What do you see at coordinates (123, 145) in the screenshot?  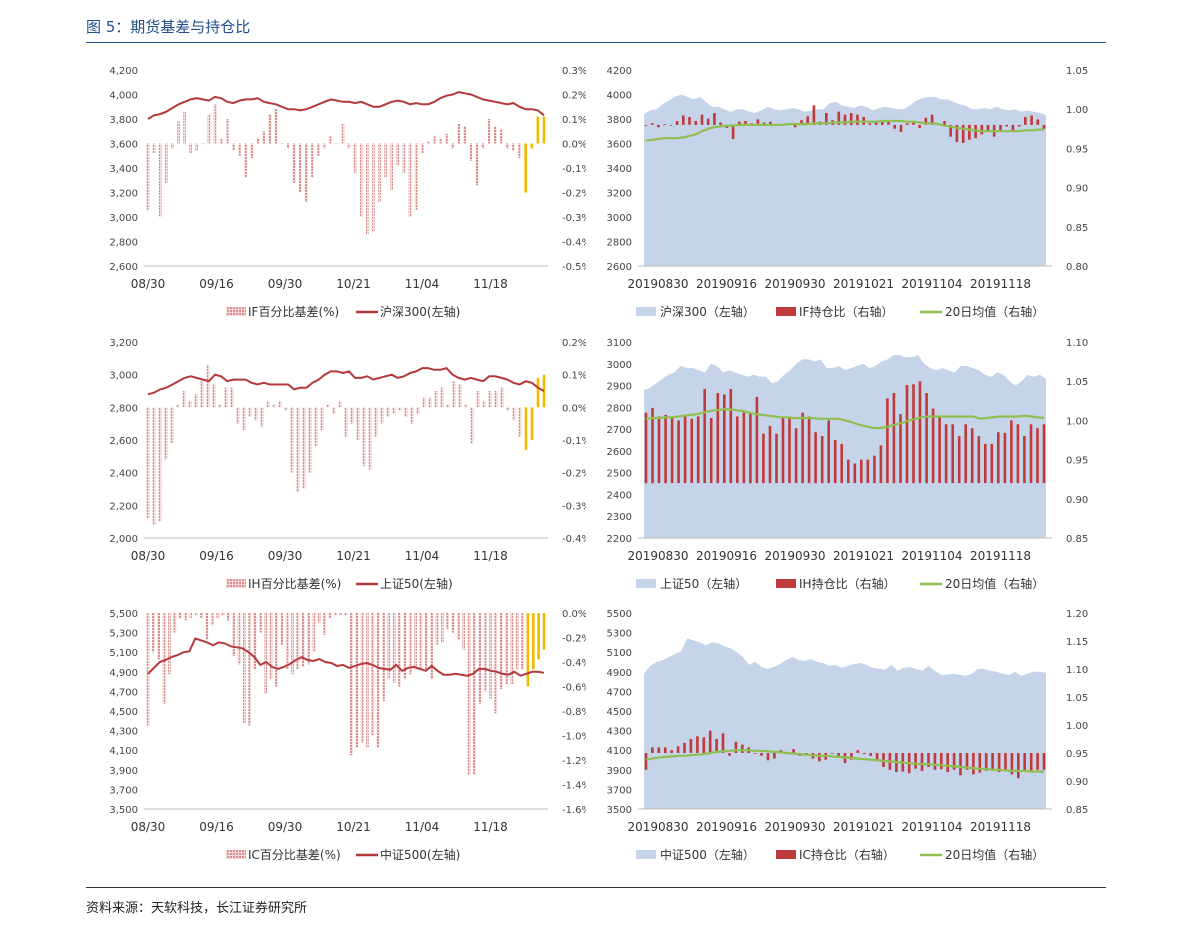 I see `y-left-tick: 3,600` at bounding box center [123, 145].